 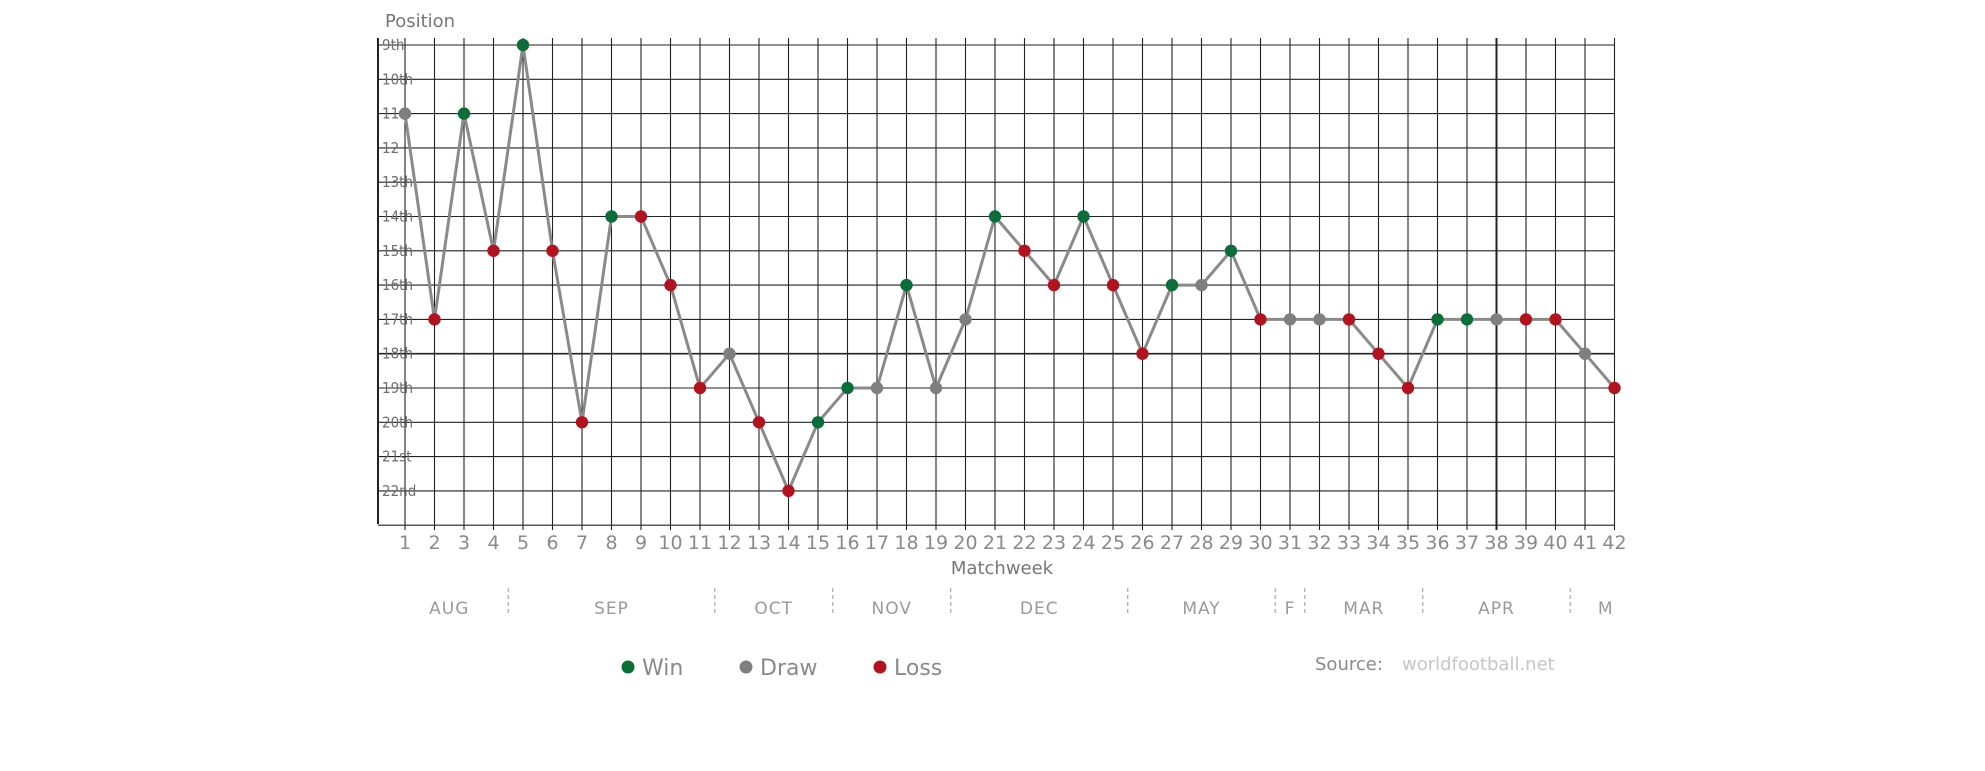 I want to click on x-tick-label: 11, so click(x=700, y=543).